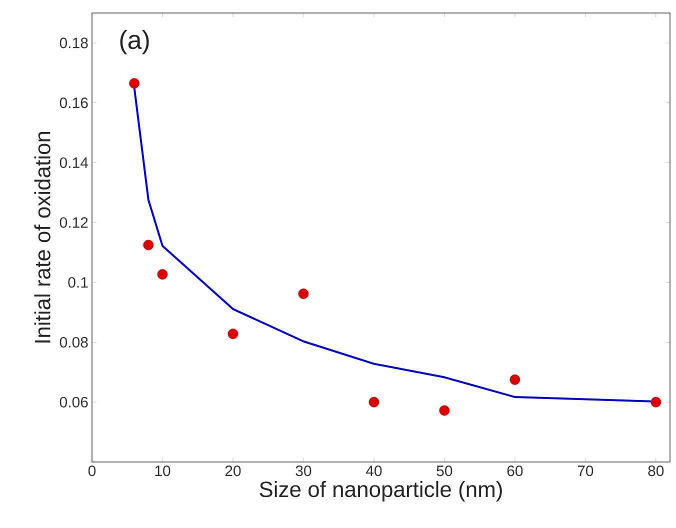 This screenshot has height=528, width=676. What do you see at coordinates (78, 282) in the screenshot?
I see `y-tick-label: 0.1` at bounding box center [78, 282].